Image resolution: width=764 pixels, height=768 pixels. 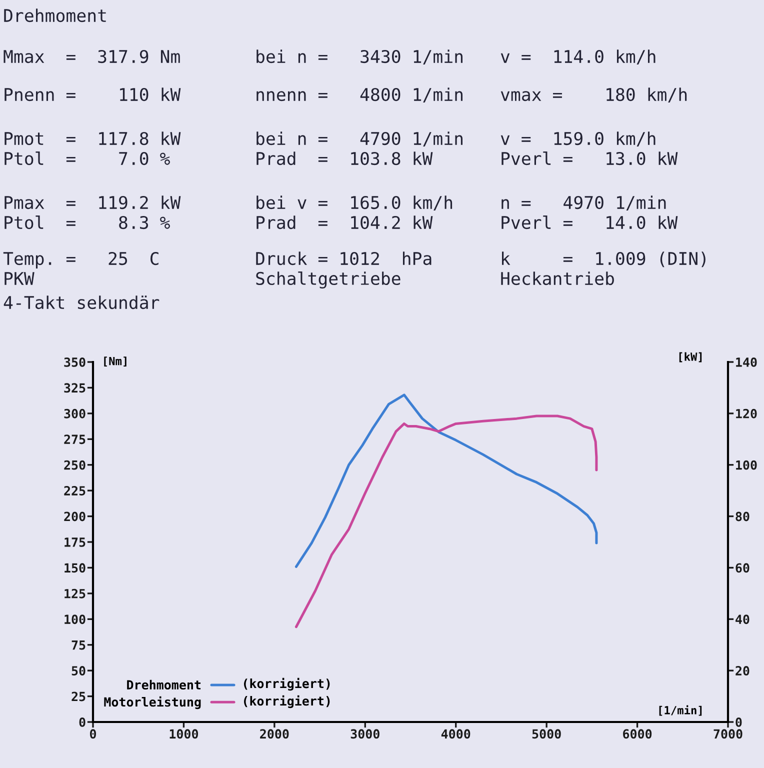 I want to click on text: n = 4970 1/min, so click(x=584, y=203).